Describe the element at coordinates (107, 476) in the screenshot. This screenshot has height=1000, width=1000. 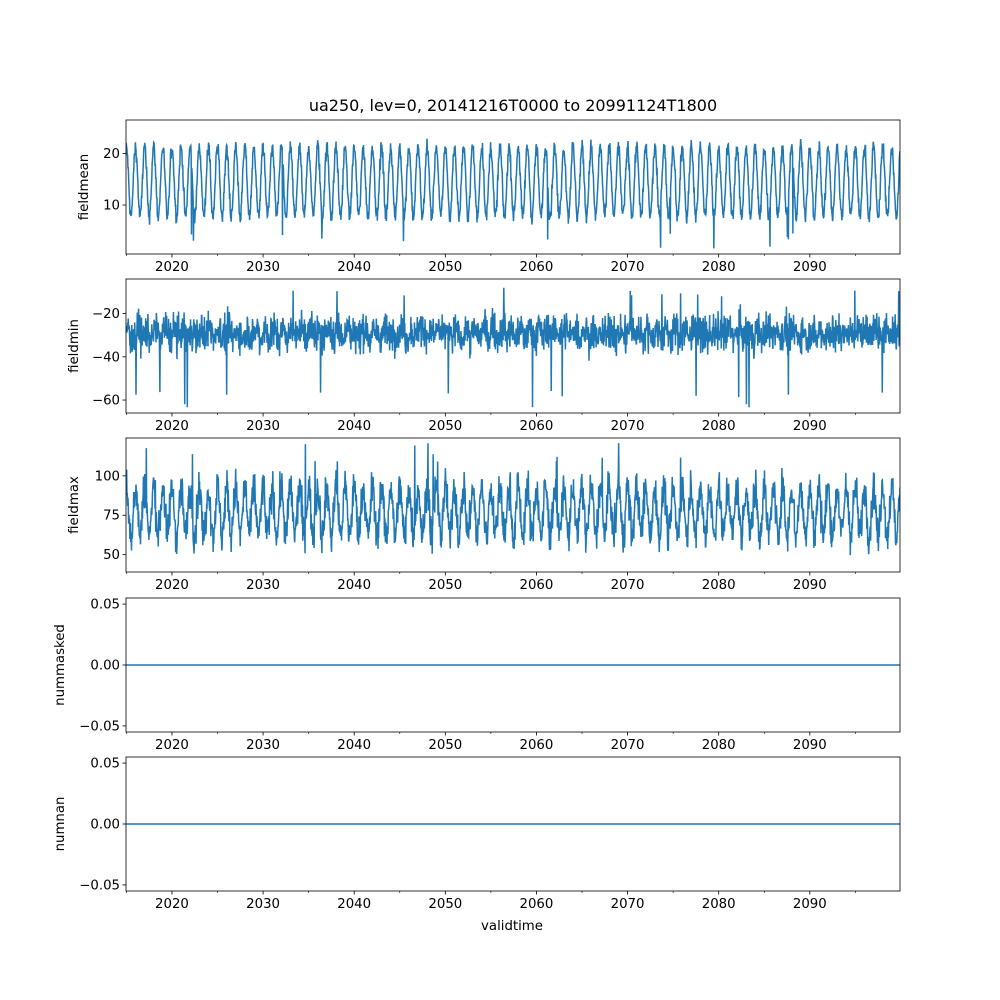
I see `y-tick-label: 100` at that location.